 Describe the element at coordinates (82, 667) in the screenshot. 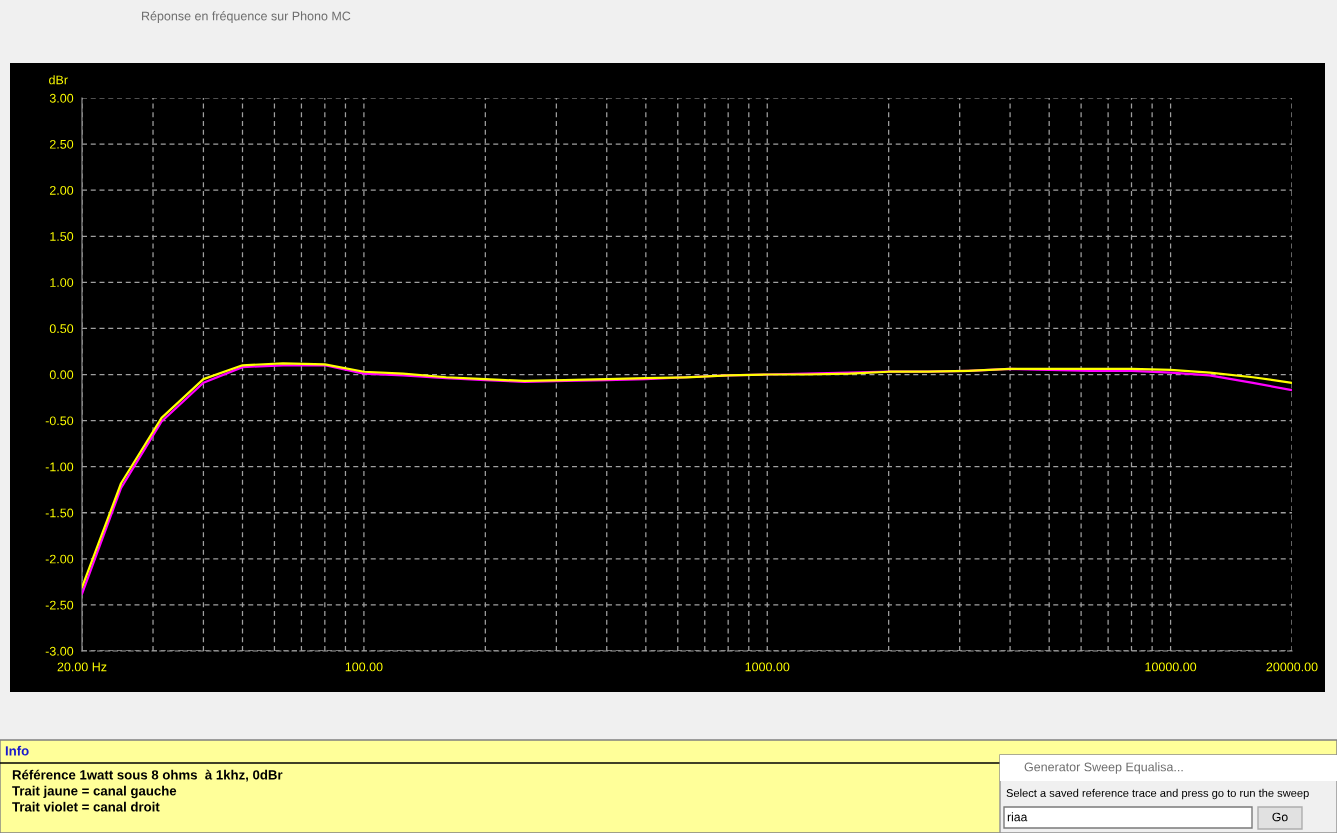

I see `x-tick-label: 20.00 Hz` at that location.